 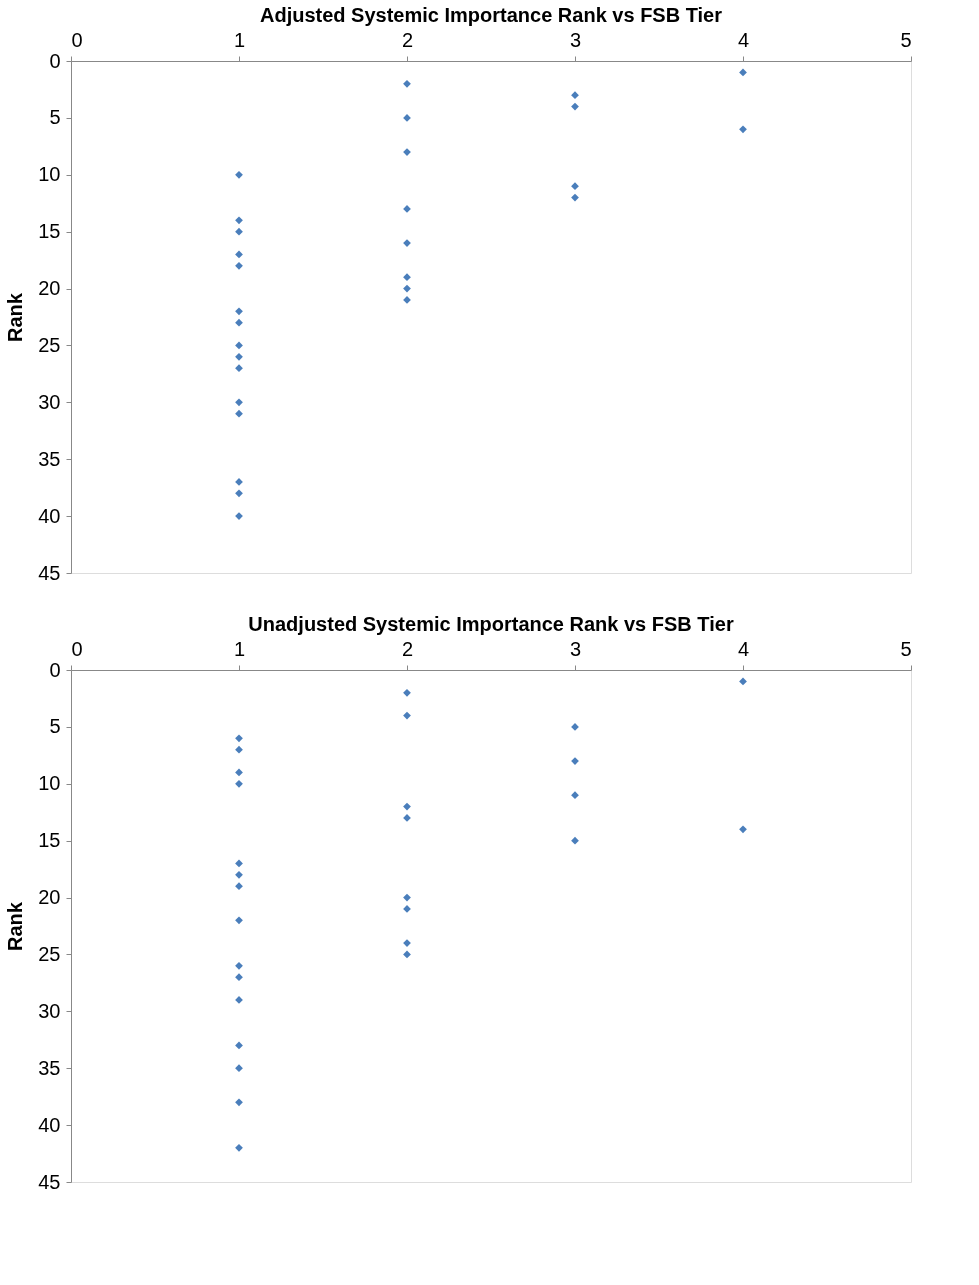 What do you see at coordinates (491, 624) in the screenshot?
I see `chart-title: Unadjusted Systemic Importance Rank vs FSB Tier` at bounding box center [491, 624].